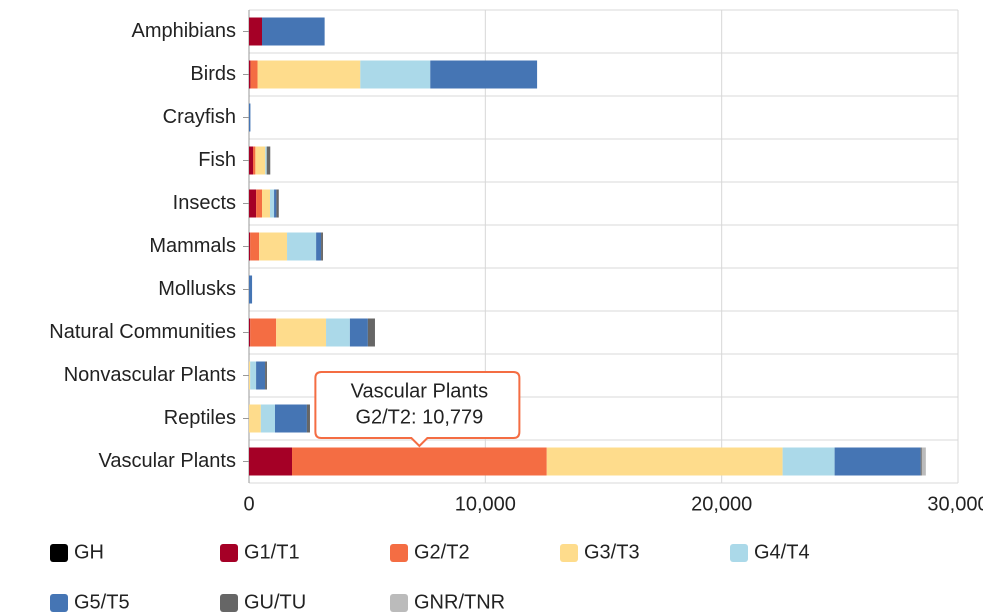 The width and height of the screenshot is (983, 614). What do you see at coordinates (419, 391) in the screenshot?
I see `tooltip-title: Vascular Plants` at bounding box center [419, 391].